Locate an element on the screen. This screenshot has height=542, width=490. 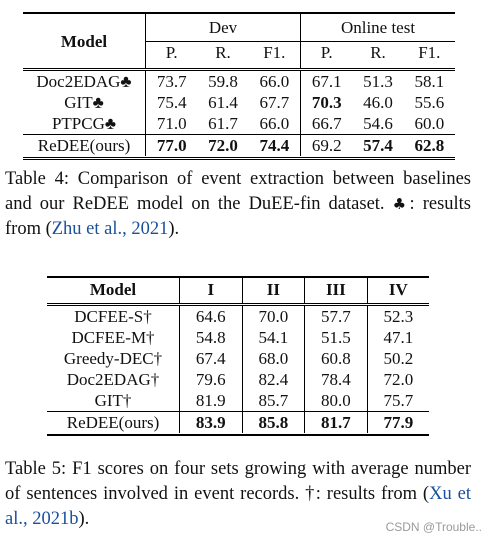
table5-cell: 80.0 is located at coordinates (336, 401).